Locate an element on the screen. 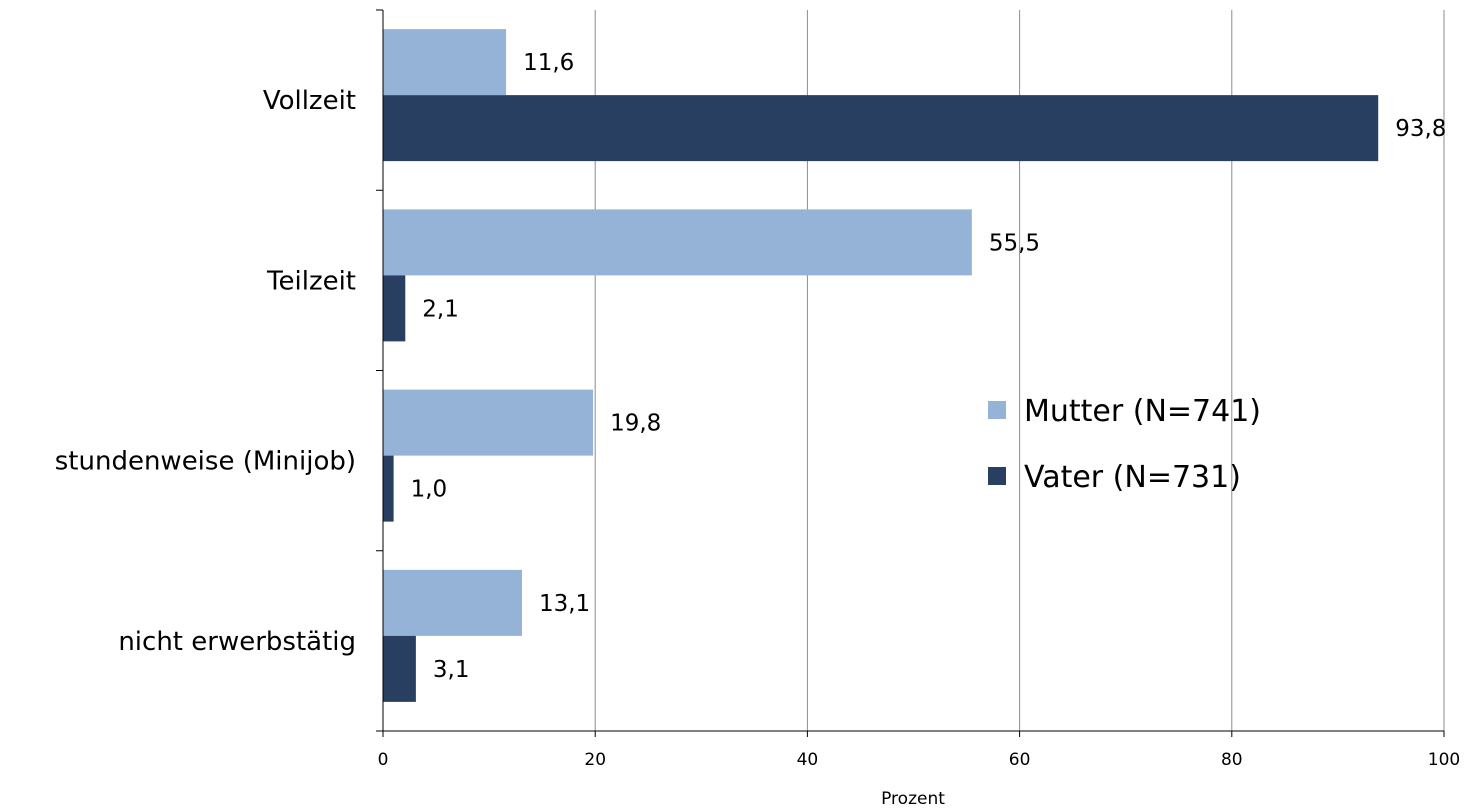 This screenshot has height=809, width=1472. x-tick-label: 60 is located at coordinates (1020, 760).